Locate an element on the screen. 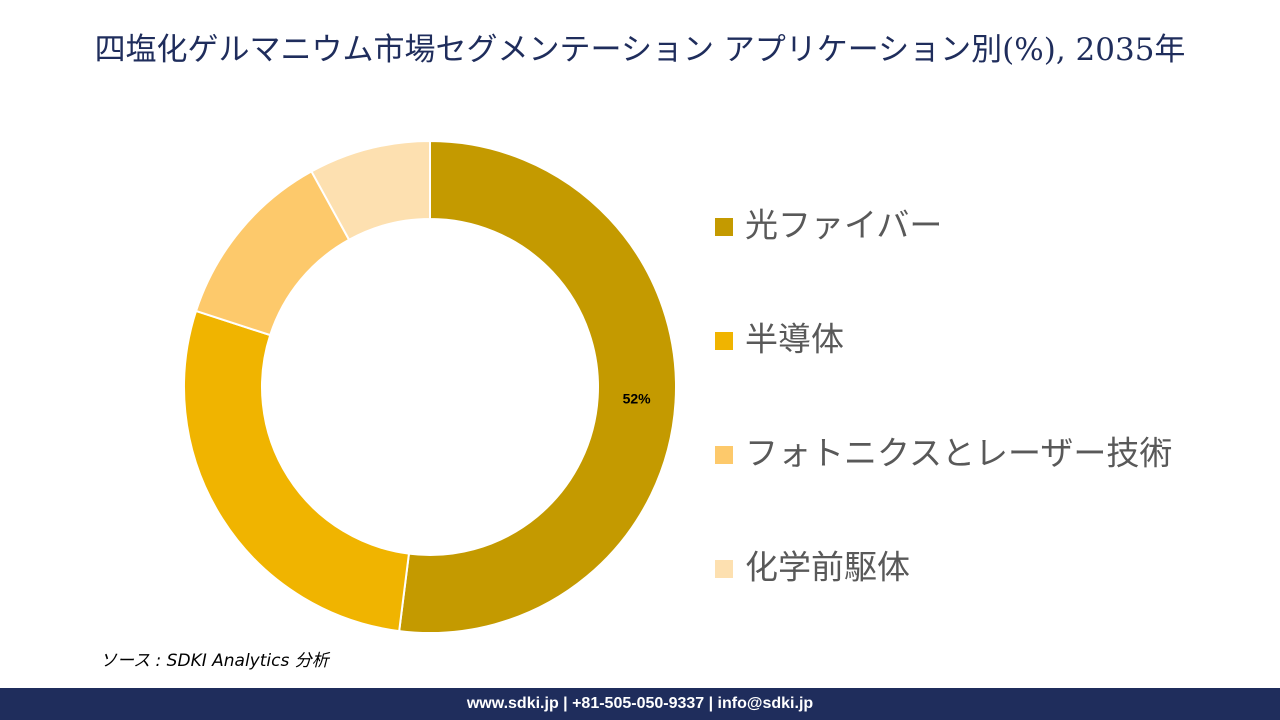 This screenshot has height=720, width=1280. legend-label: 光ファイバー is located at coordinates (843, 225).